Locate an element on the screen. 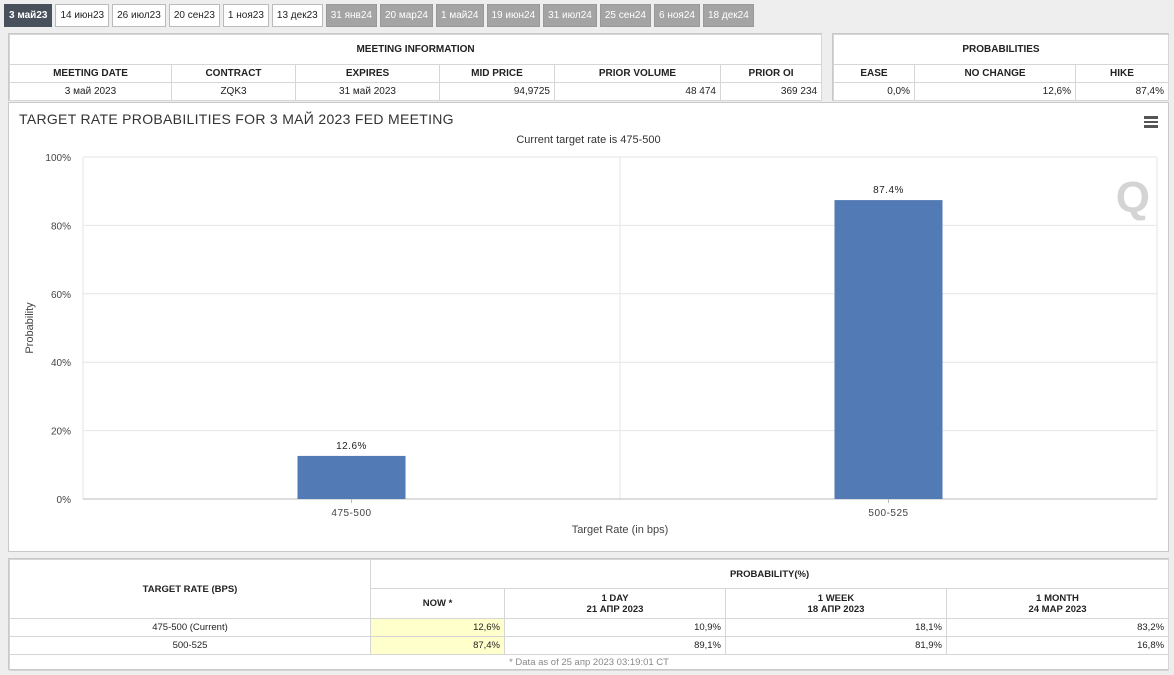 This screenshot has height=675, width=1174. expires-value: 31 май 2023 is located at coordinates (367, 91).